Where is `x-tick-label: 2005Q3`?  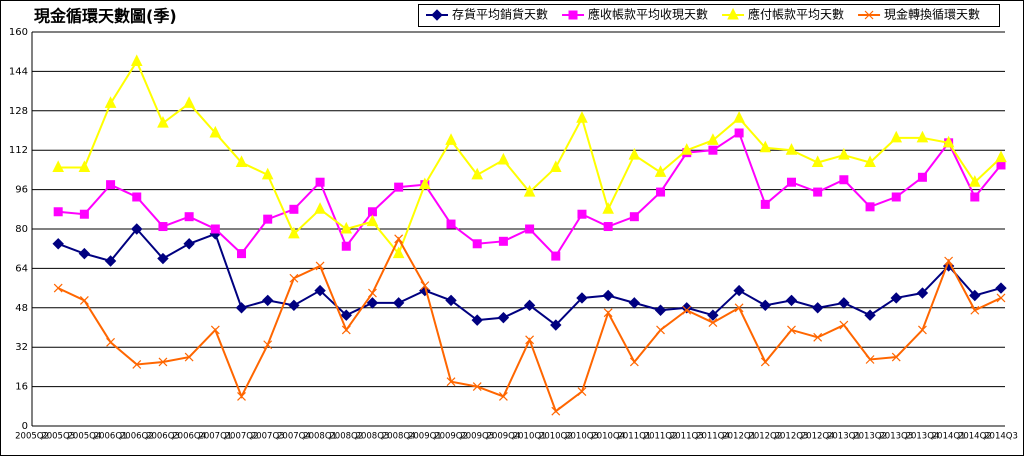
x-tick-label: 2005Q3 is located at coordinates (58, 437).